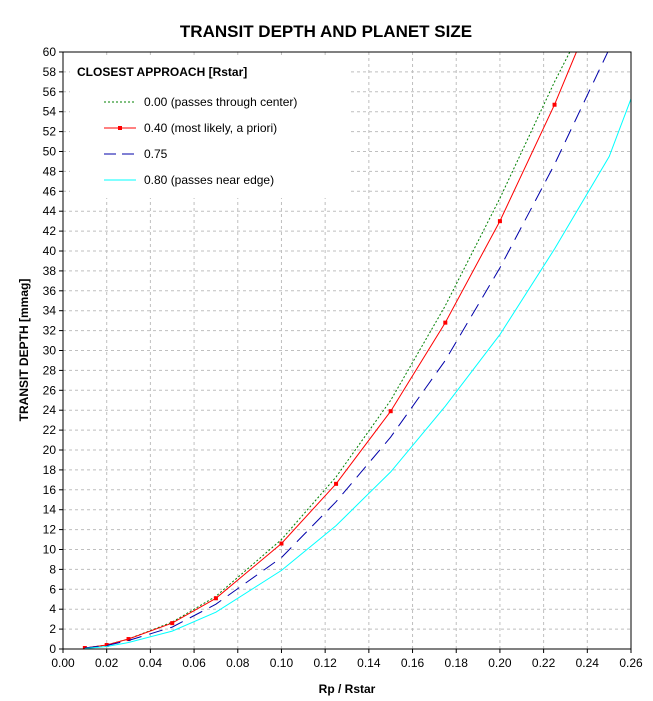  Describe the element at coordinates (50, 470) in the screenshot. I see `y-tick-label: 18` at that location.